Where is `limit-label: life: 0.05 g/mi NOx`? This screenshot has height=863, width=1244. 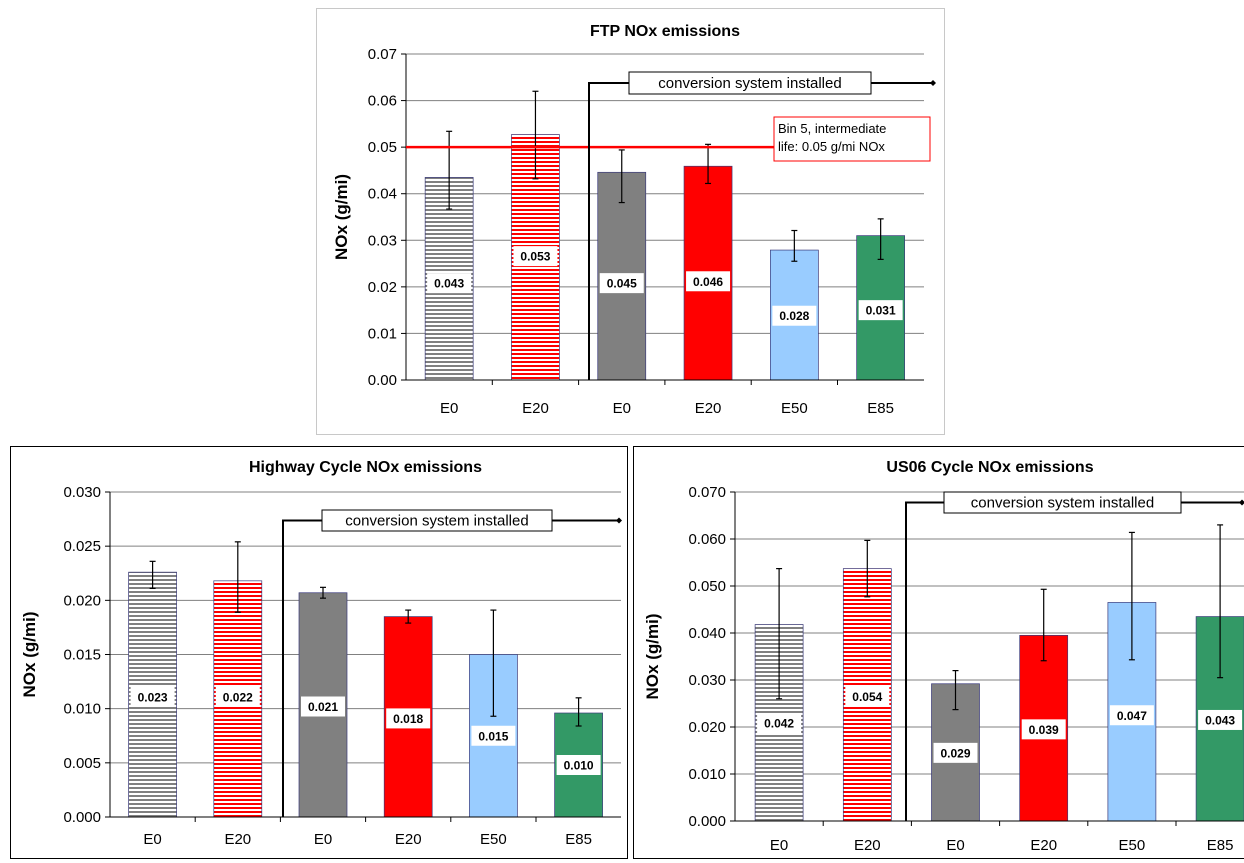 limit-label: life: 0.05 g/mi NOx is located at coordinates (831, 146).